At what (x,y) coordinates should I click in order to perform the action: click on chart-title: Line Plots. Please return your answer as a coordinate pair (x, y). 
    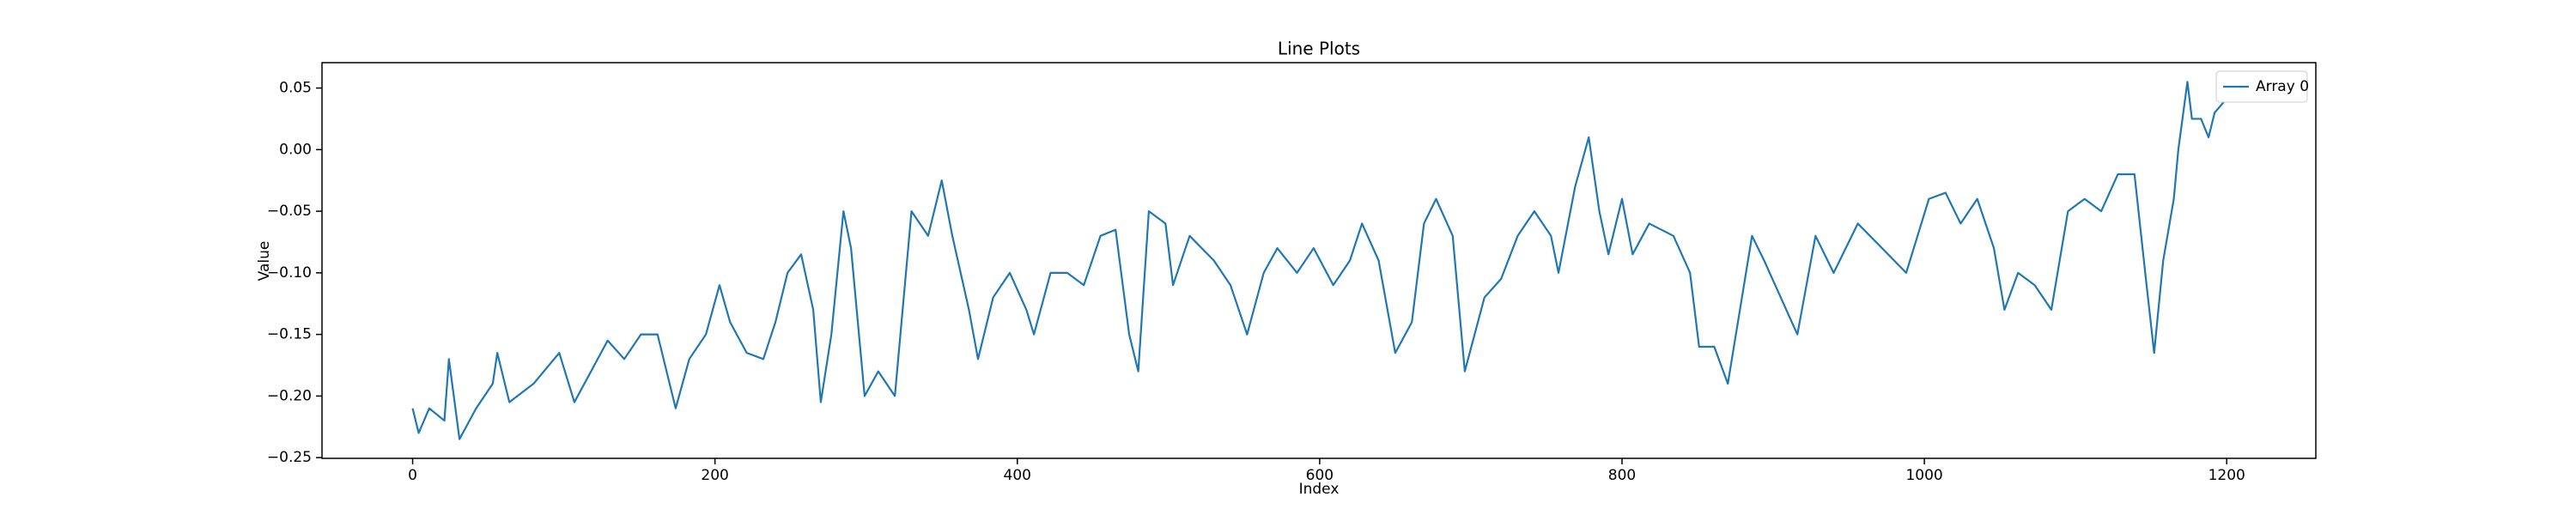
    Looking at the image, I should click on (1319, 49).